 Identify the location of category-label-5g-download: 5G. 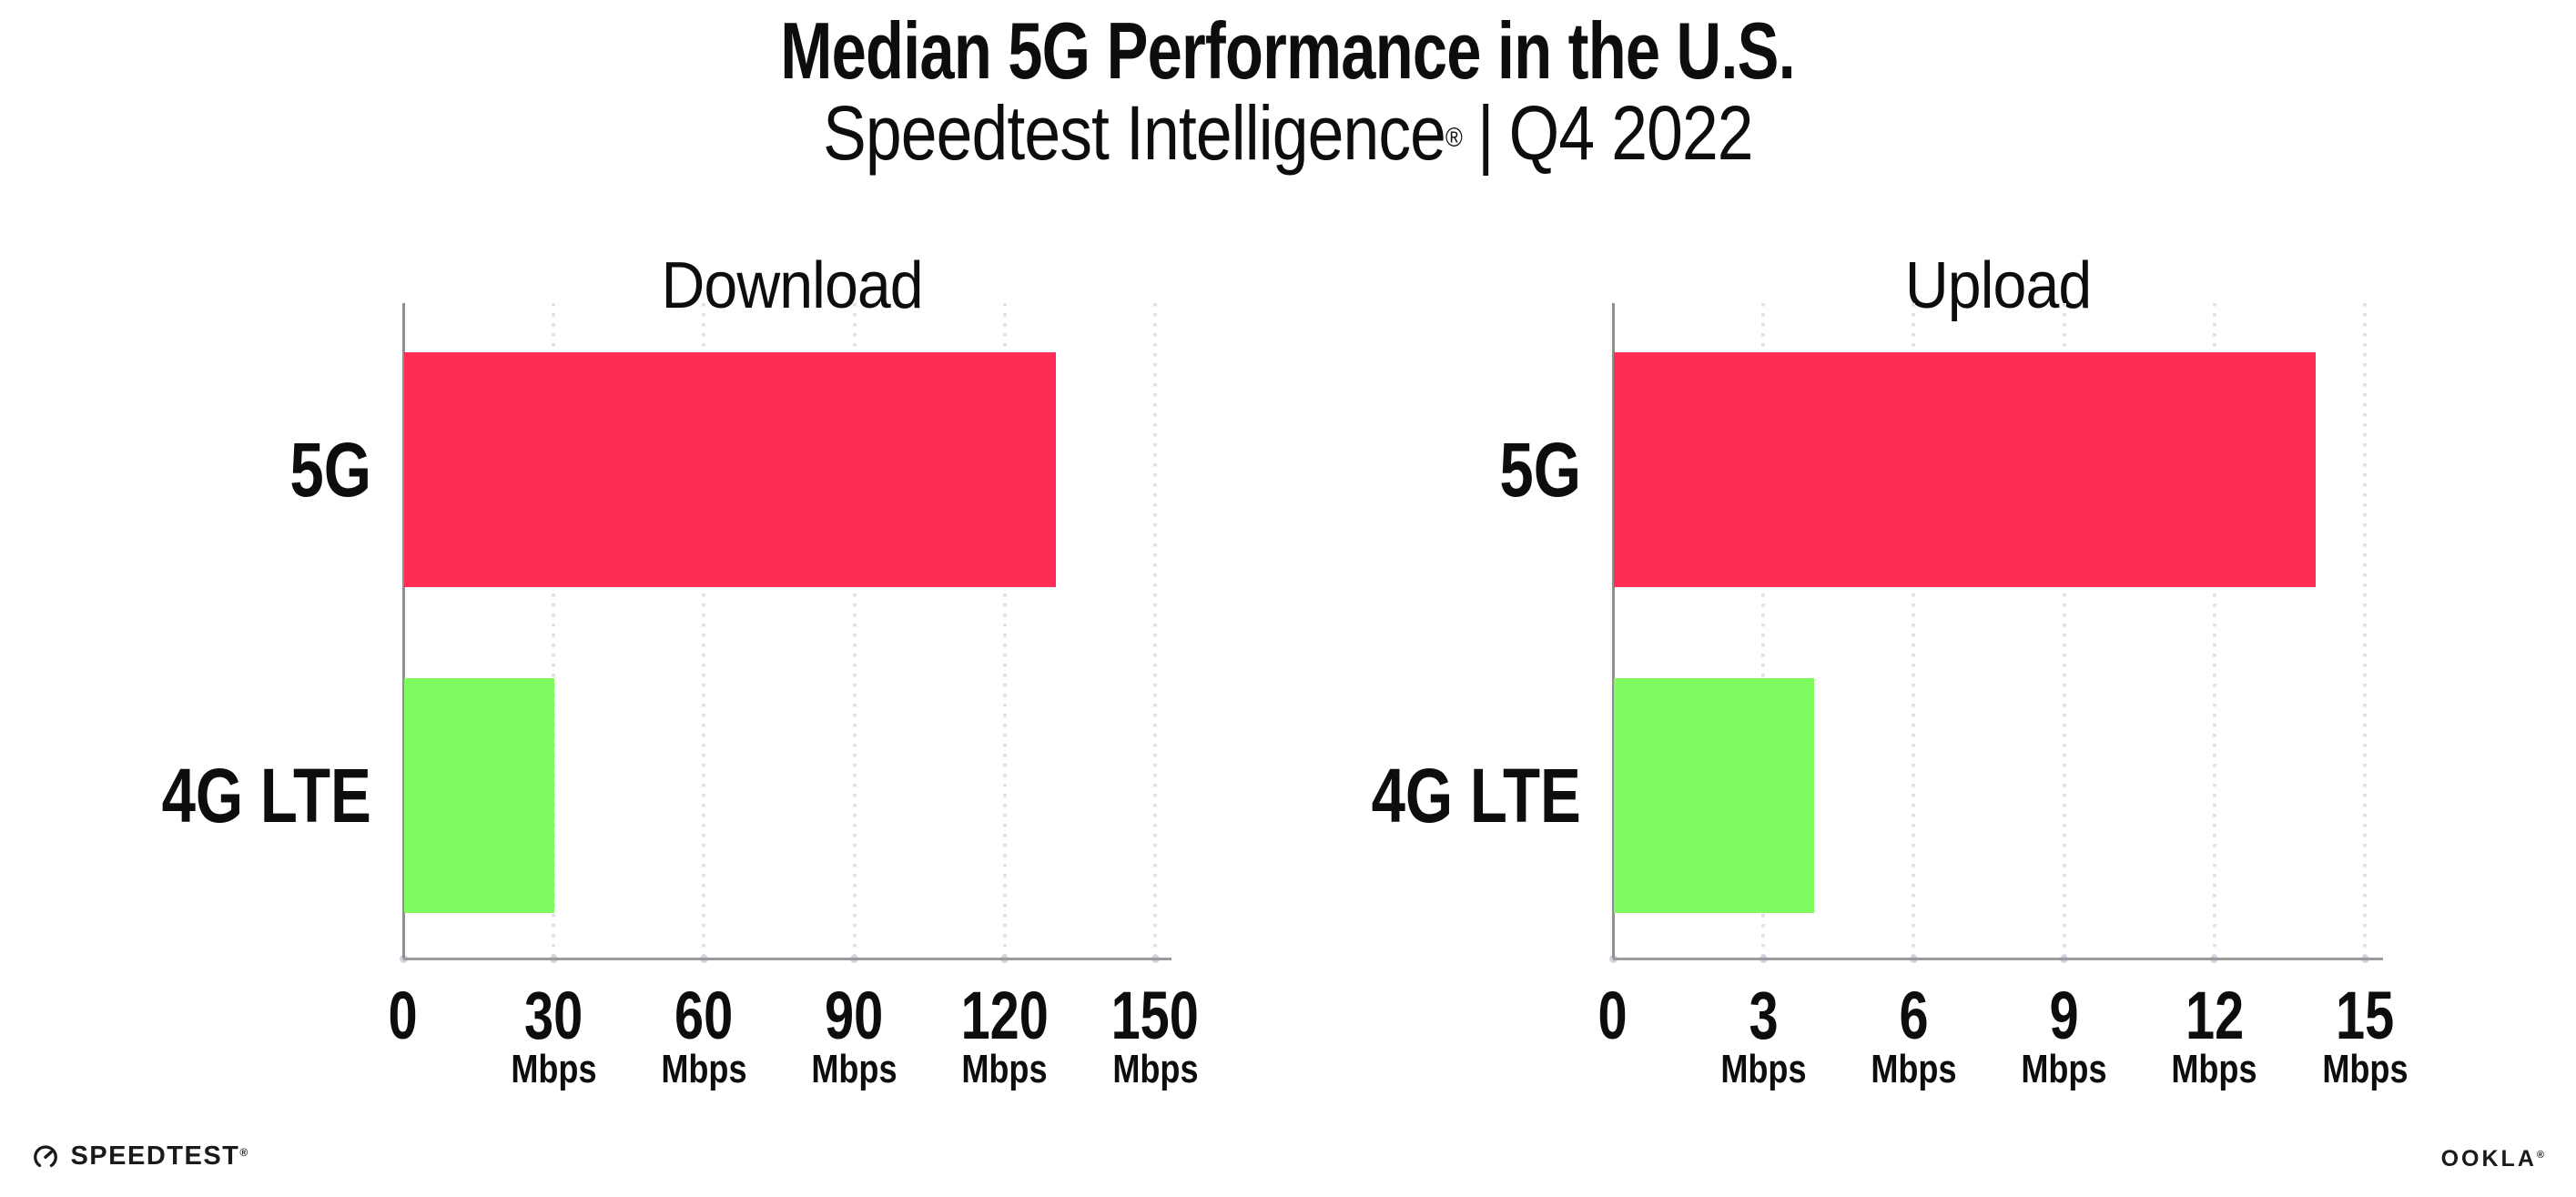
(212, 470).